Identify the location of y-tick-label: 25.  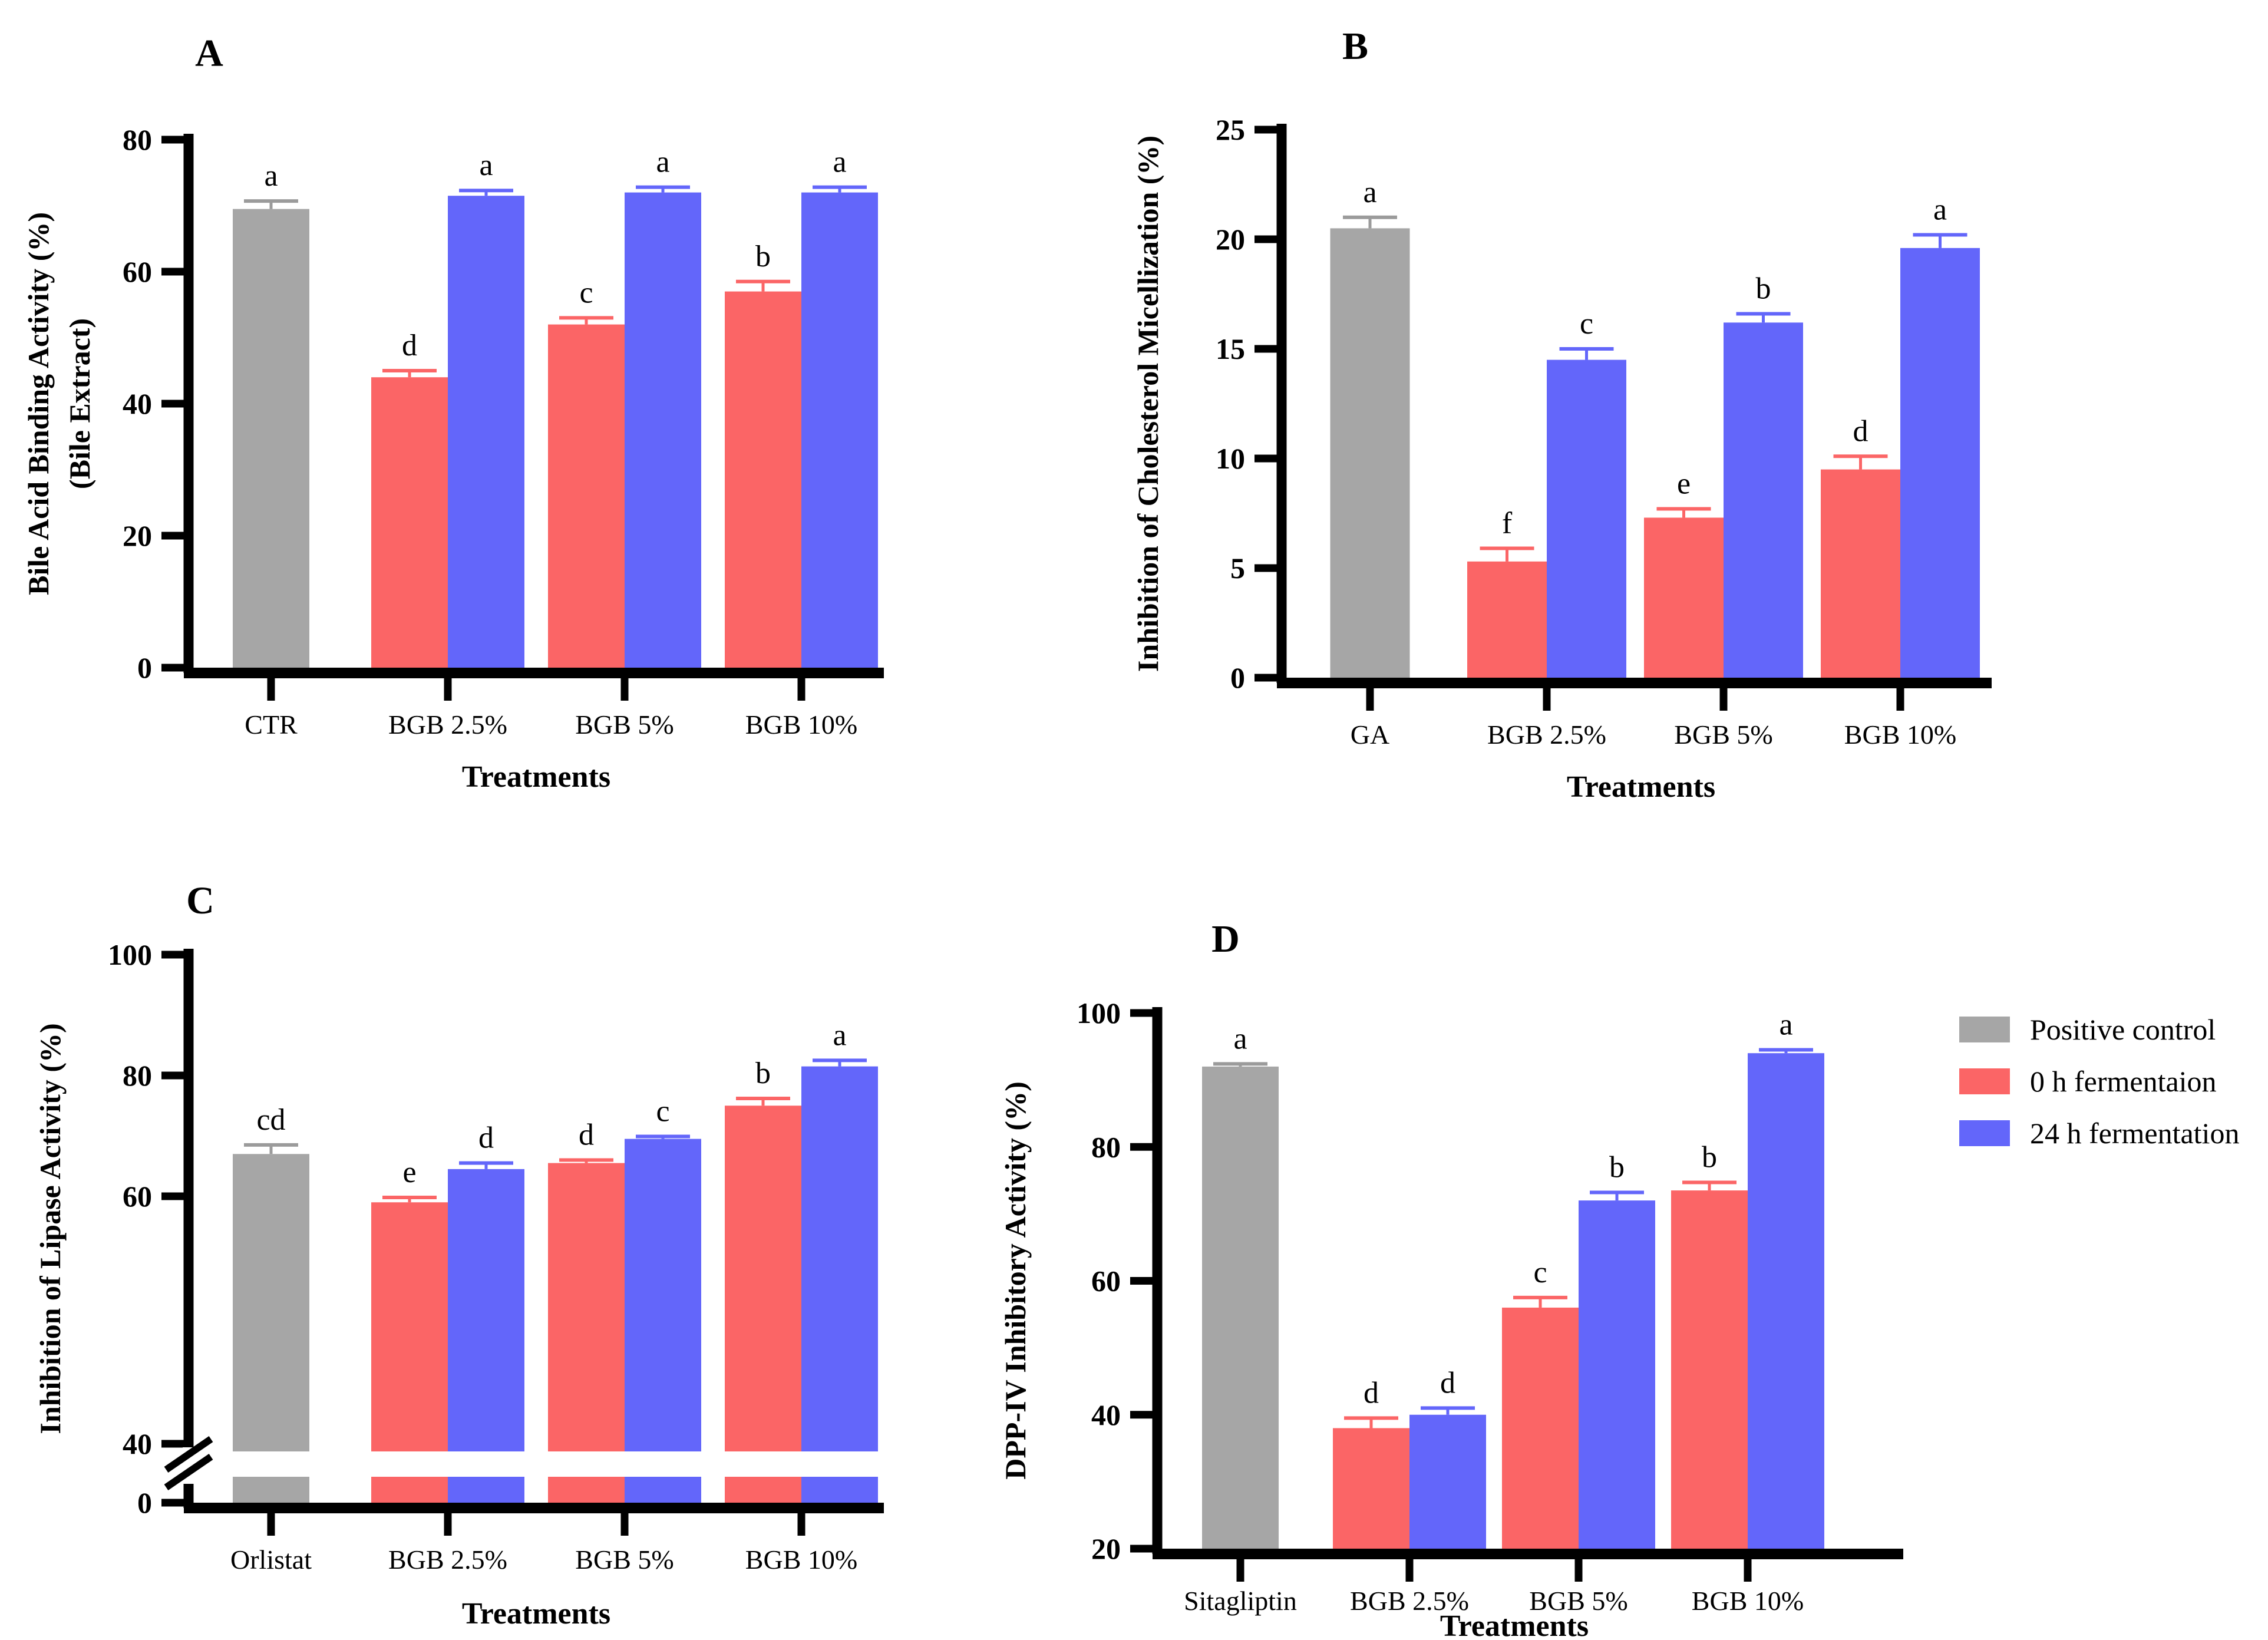
(1230, 129).